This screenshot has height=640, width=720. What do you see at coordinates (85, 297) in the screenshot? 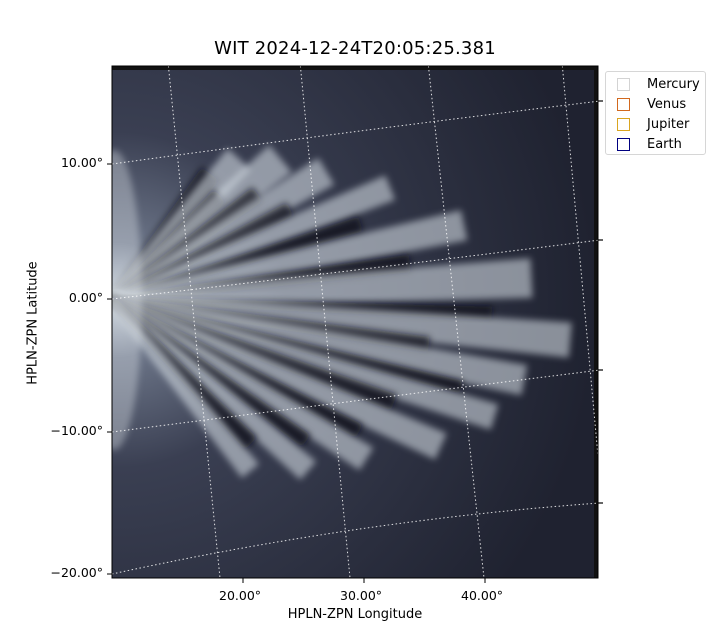
I see `y-tick-label: 0.00°` at bounding box center [85, 297].